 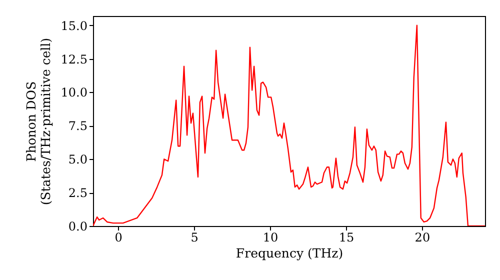 What do you see at coordinates (346, 237) in the screenshot?
I see `x-tick-label: 15` at bounding box center [346, 237].